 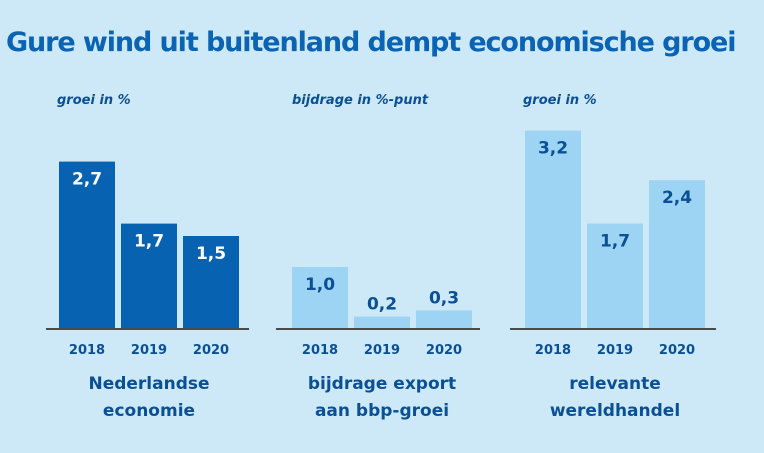 What do you see at coordinates (615, 411) in the screenshot?
I see `x-axis-label: wereldhandel` at bounding box center [615, 411].